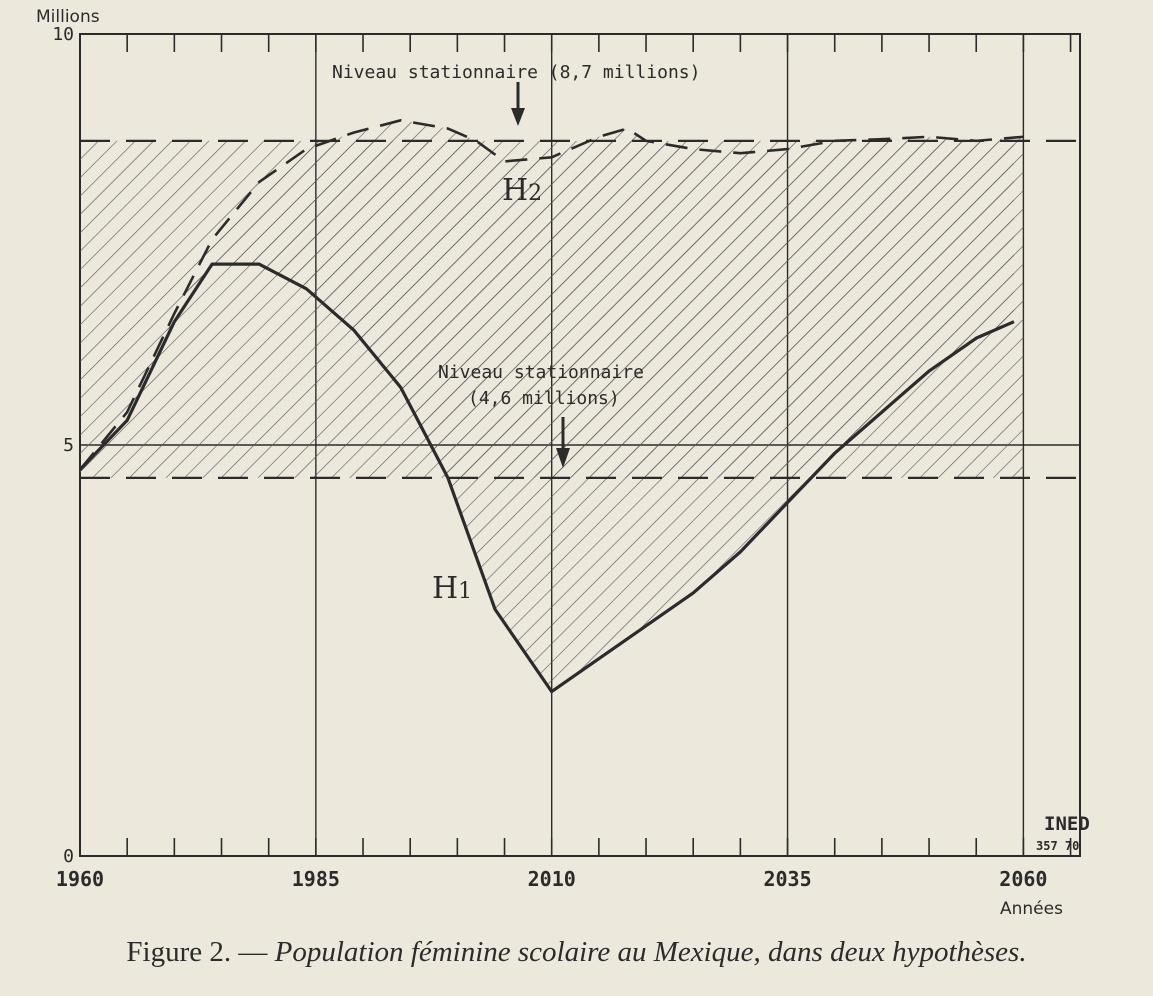  Describe the element at coordinates (541, 372) in the screenshot. I see `reference-label-h1-line1: Niveau stationnaire` at that location.